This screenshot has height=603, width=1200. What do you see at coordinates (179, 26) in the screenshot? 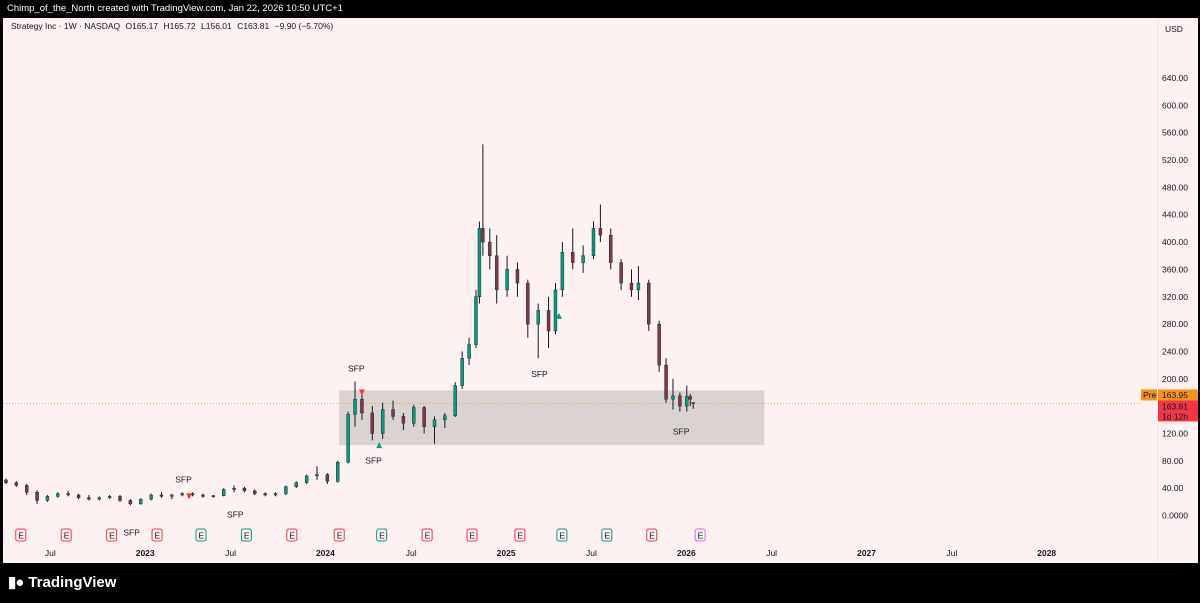
I see `ohlc-high: H165.72` at bounding box center [179, 26].